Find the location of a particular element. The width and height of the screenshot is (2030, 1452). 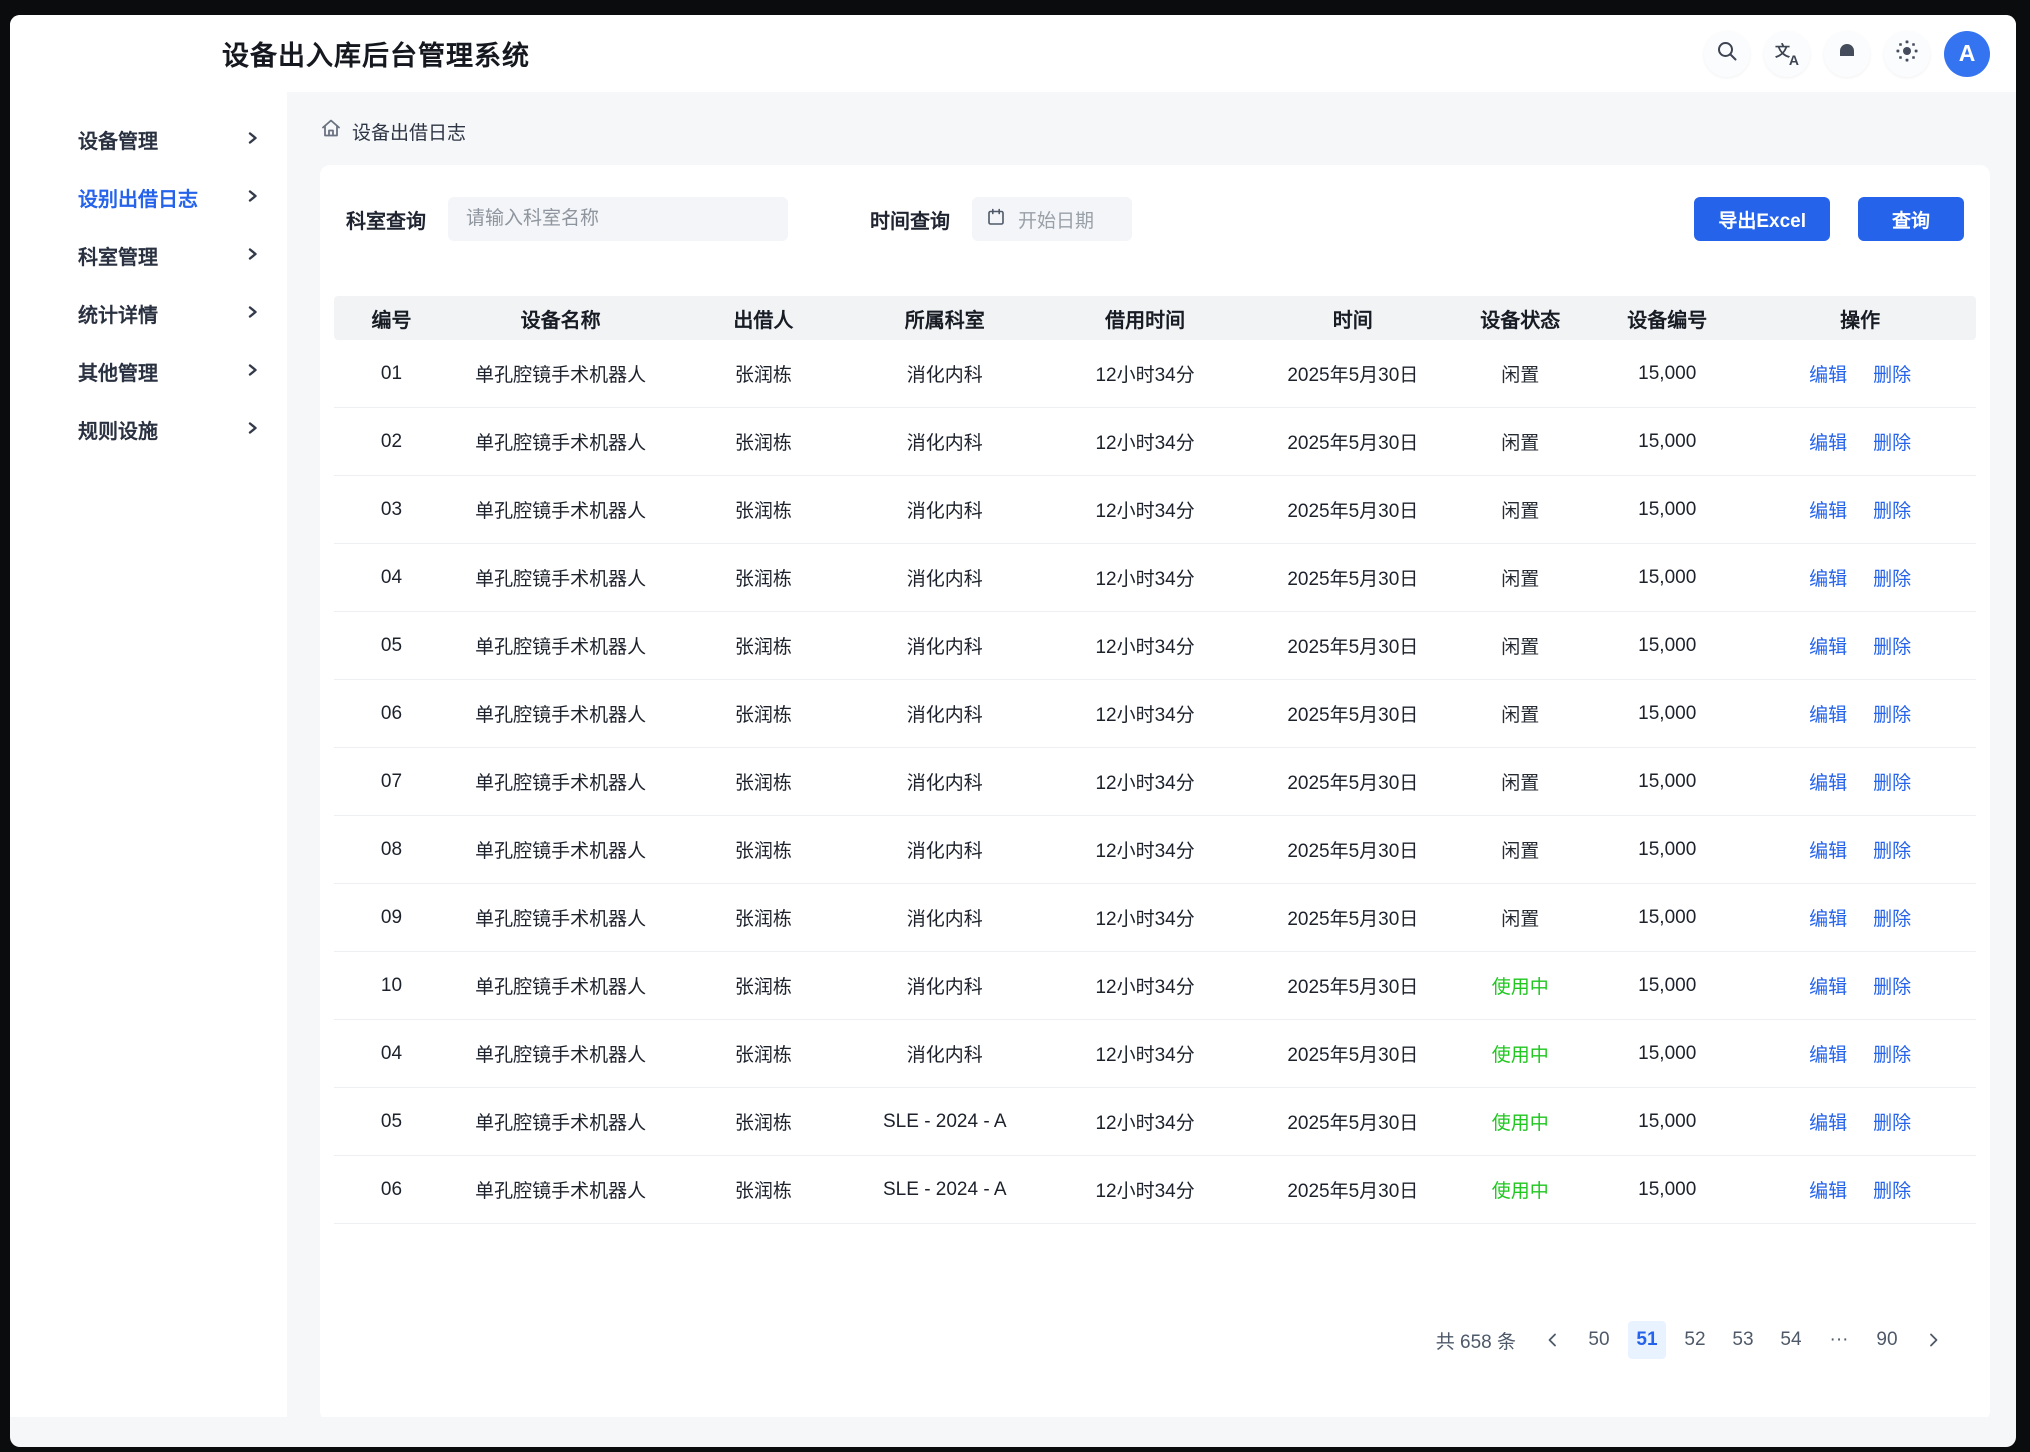

page-ellipsis: ··· is located at coordinates (1839, 1339).